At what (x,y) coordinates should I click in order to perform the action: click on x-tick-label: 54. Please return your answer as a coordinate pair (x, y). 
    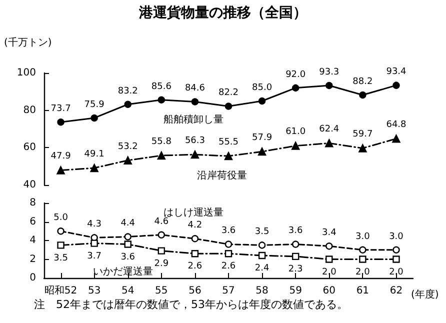
    Looking at the image, I should click on (127, 291).